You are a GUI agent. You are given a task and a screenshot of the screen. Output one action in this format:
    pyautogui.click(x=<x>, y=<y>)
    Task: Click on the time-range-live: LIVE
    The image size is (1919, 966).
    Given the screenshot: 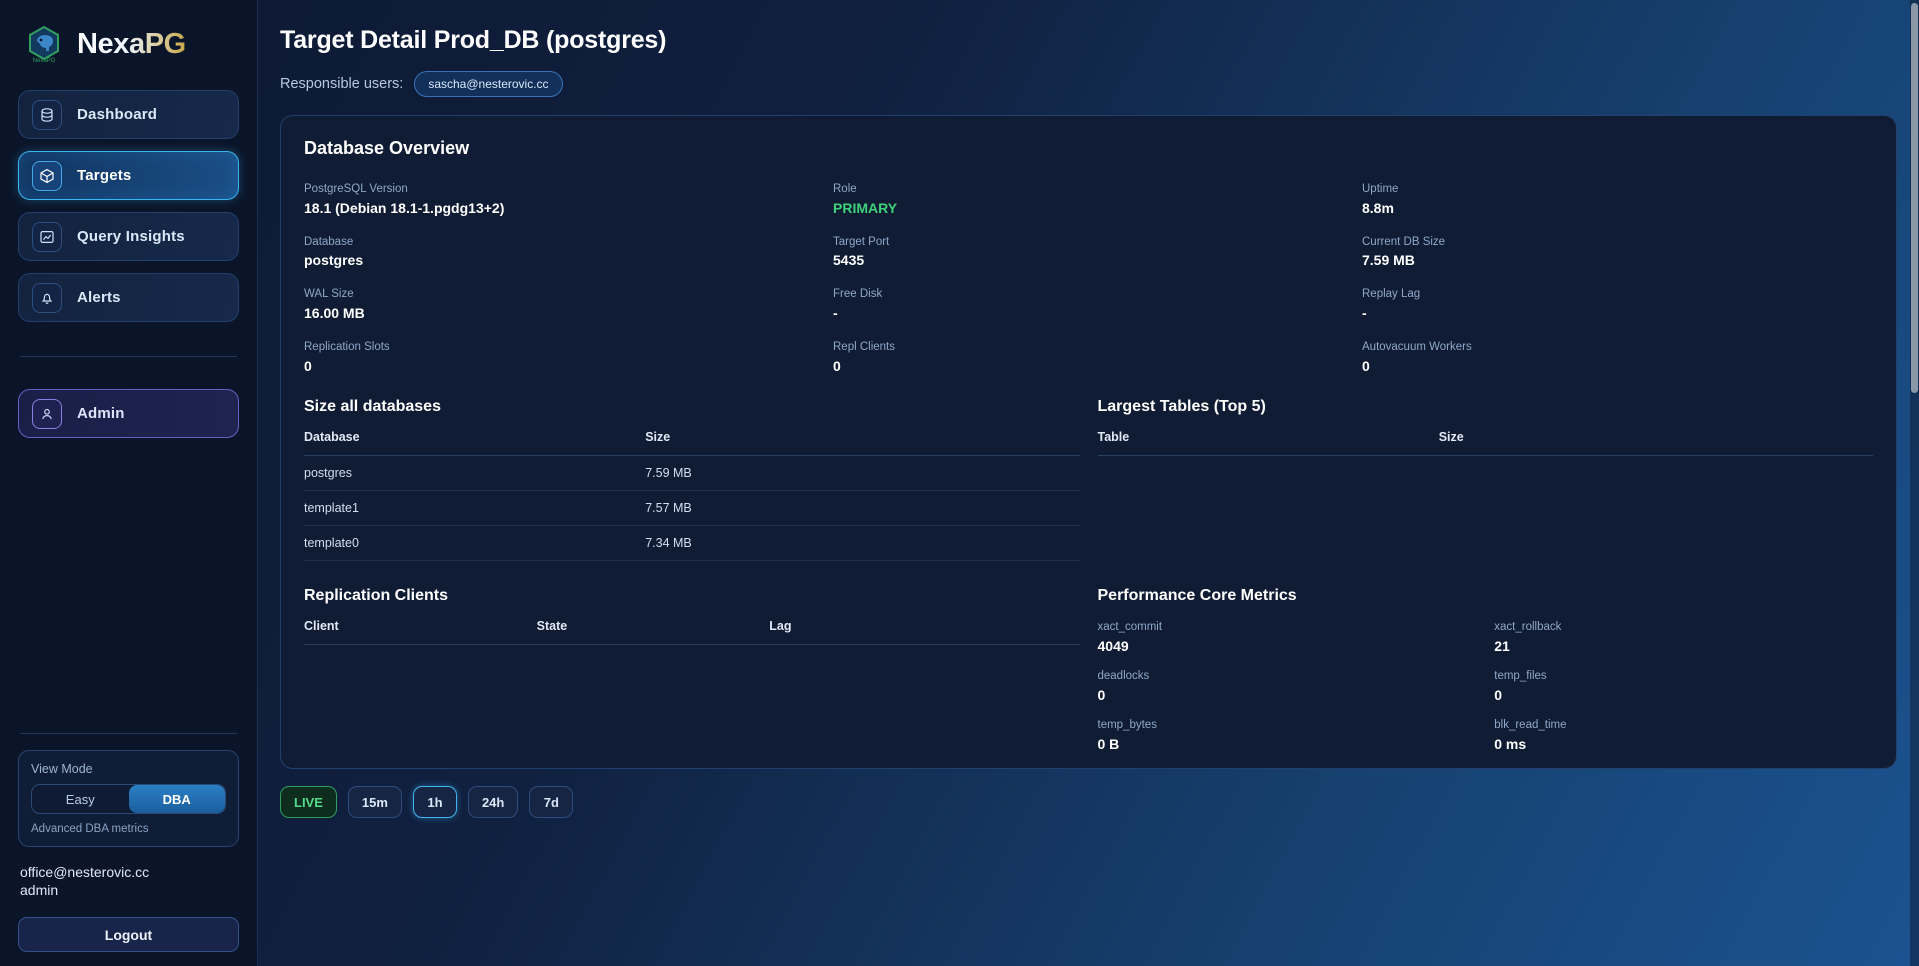 What is the action you would take?
    pyautogui.click(x=308, y=802)
    